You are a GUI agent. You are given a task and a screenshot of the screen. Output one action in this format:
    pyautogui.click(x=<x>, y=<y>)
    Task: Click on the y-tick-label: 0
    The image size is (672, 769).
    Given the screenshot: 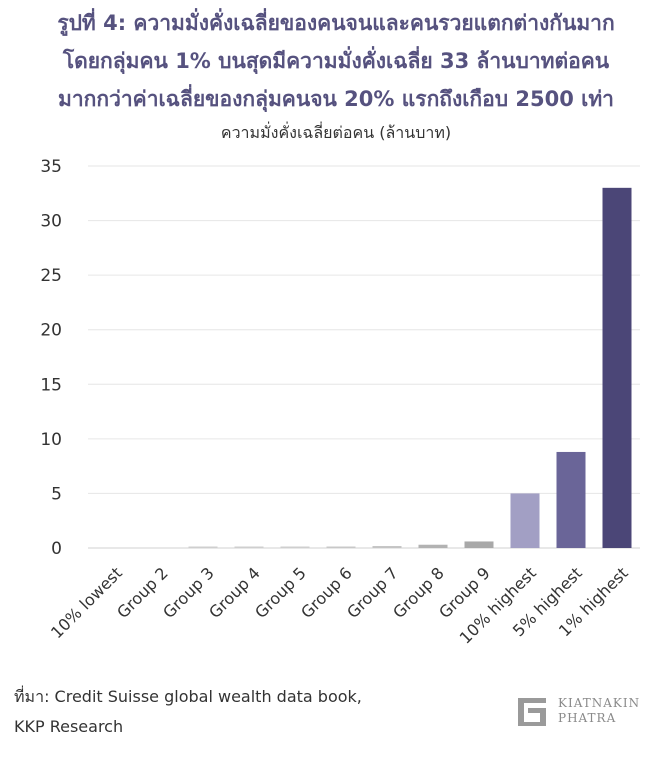 What is the action you would take?
    pyautogui.click(x=56, y=549)
    